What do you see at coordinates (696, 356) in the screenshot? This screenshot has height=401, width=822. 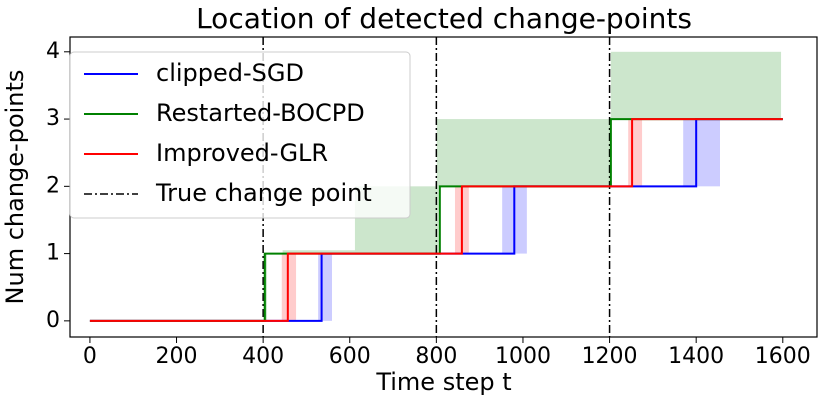 I see `x-tick-label: 1400` at bounding box center [696, 356].